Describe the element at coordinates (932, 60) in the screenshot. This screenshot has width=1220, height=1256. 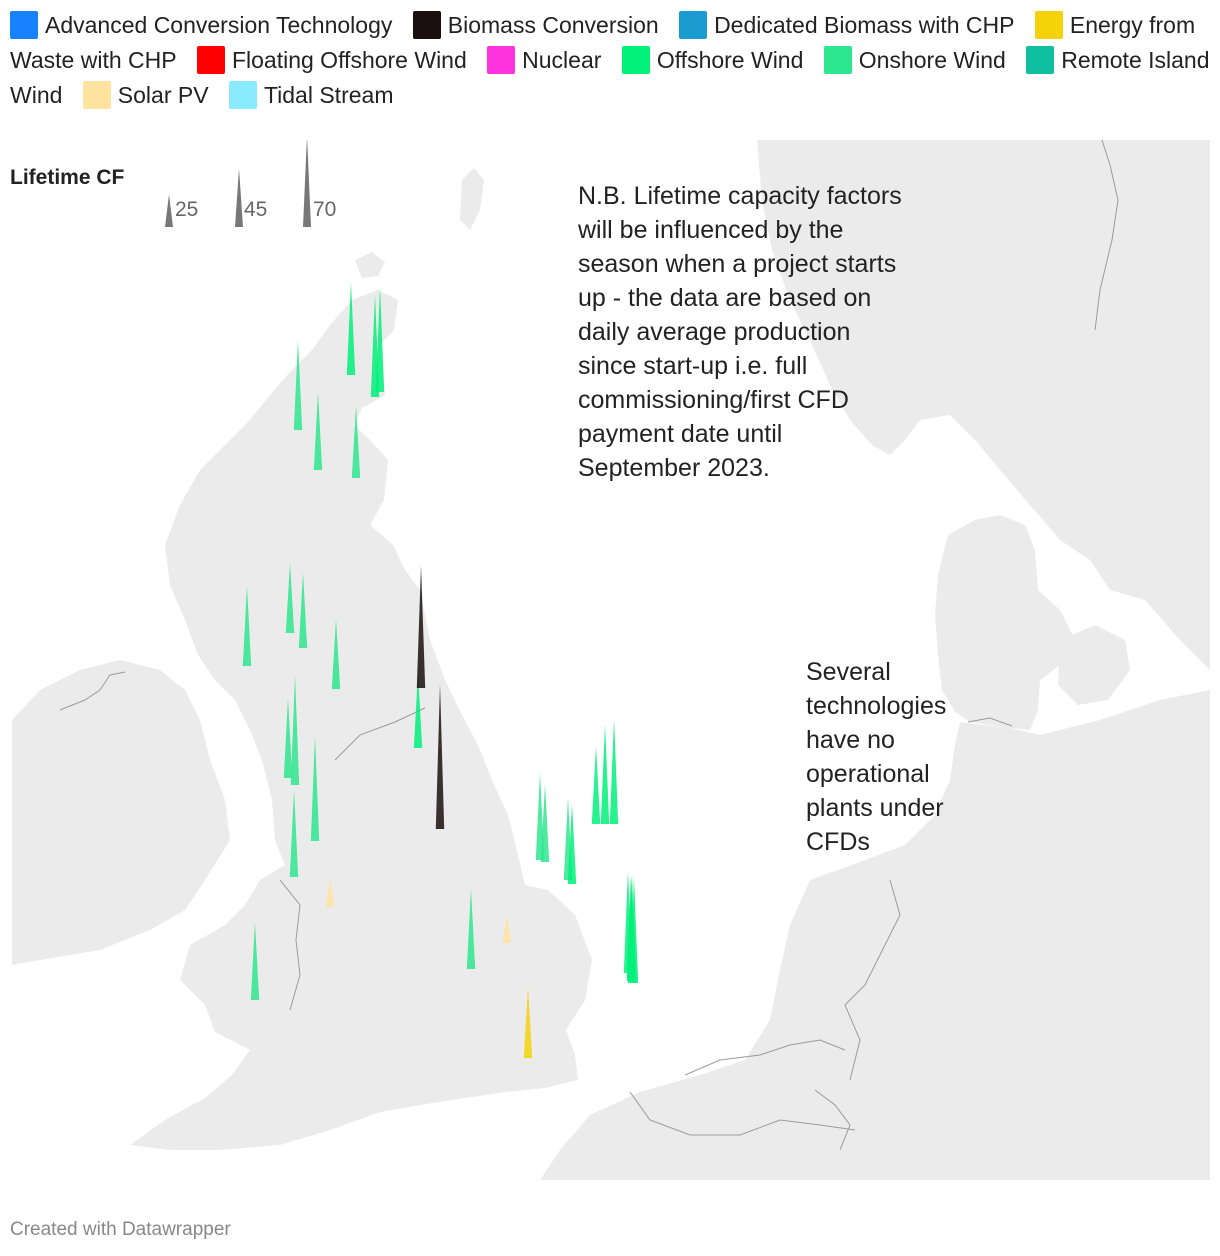
I see `legend-label: Onshore Wind` at that location.